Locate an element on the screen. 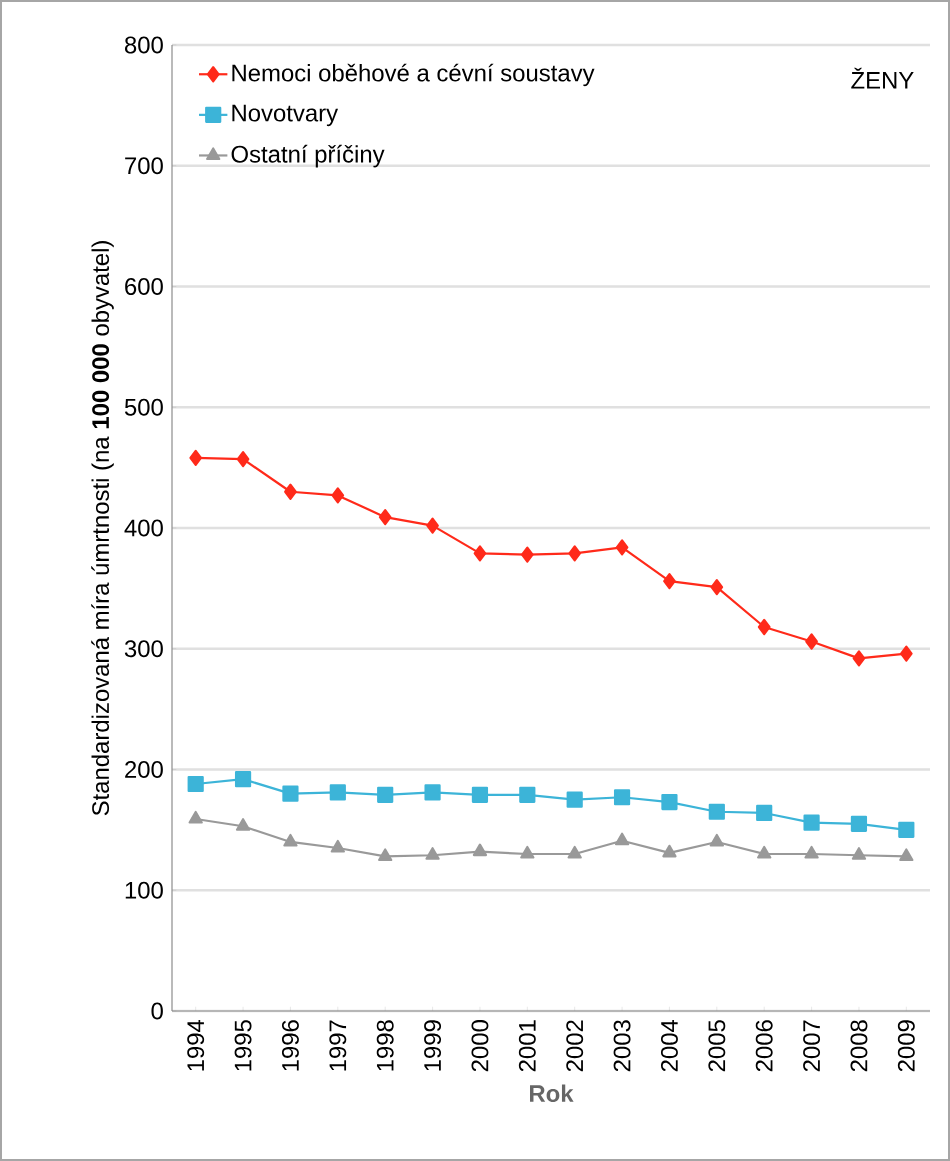 Image resolution: width=950 pixels, height=1161 pixels. y-tick-label: 400 is located at coordinates (143, 528).